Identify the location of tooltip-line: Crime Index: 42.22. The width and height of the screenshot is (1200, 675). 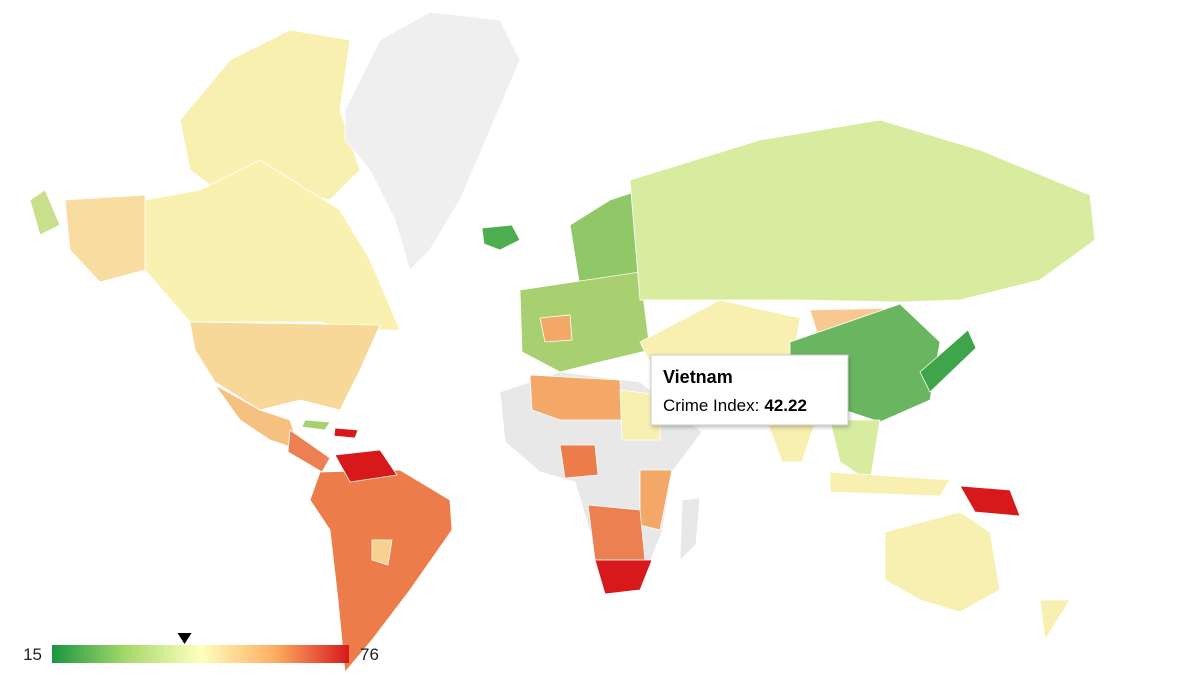
(735, 405).